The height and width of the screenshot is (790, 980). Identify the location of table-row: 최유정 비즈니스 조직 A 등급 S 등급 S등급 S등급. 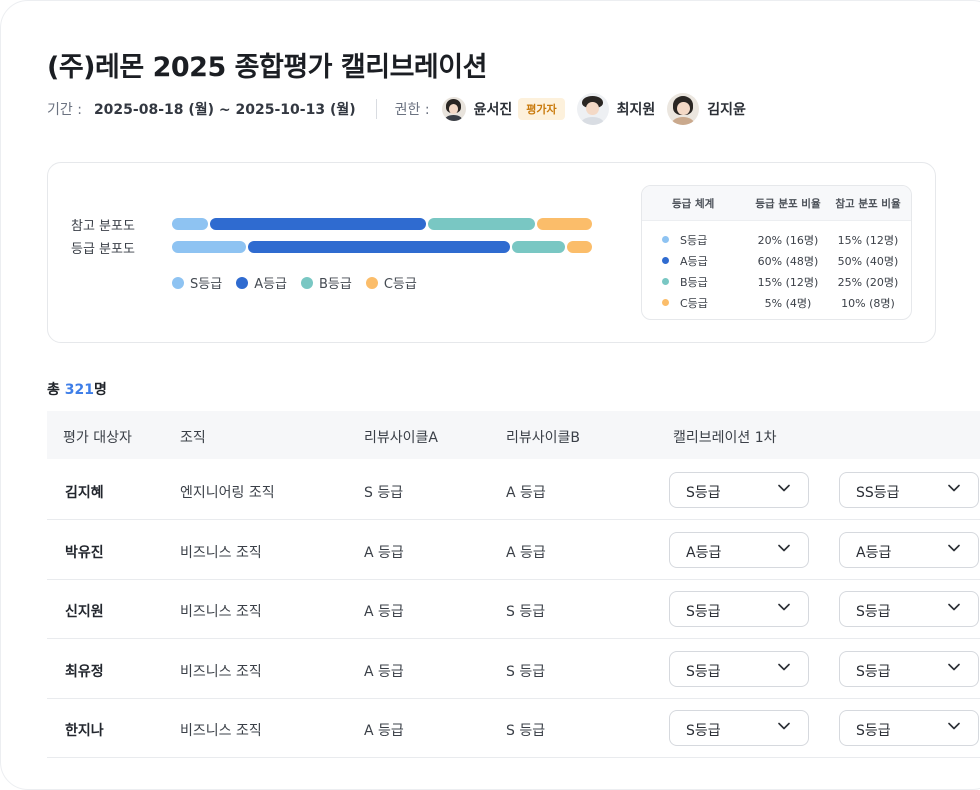
(513, 669).